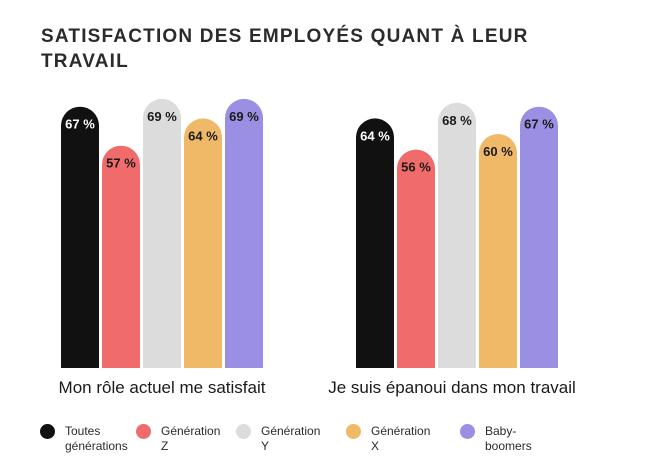 This screenshot has height=468, width=664. What do you see at coordinates (291, 438) in the screenshot?
I see `legend-label-2: Génération Y` at bounding box center [291, 438].